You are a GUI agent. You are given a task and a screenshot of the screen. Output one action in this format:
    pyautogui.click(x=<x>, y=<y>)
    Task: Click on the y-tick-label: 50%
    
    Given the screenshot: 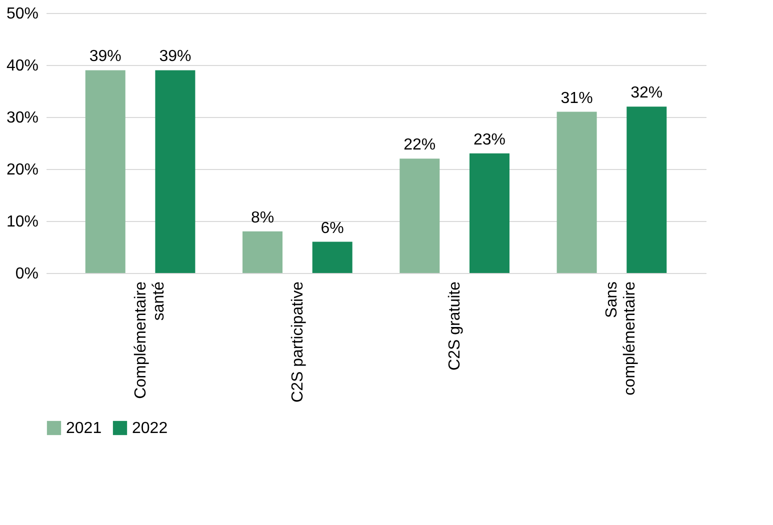 What is the action you would take?
    pyautogui.click(x=22, y=14)
    